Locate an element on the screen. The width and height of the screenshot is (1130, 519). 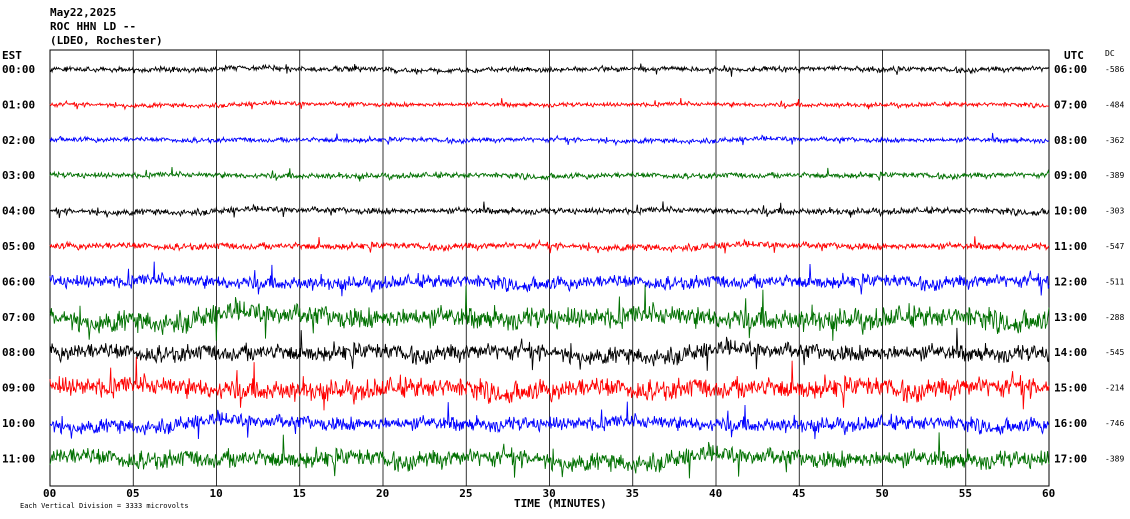
dc-value: -547 is located at coordinates (1114, 246).